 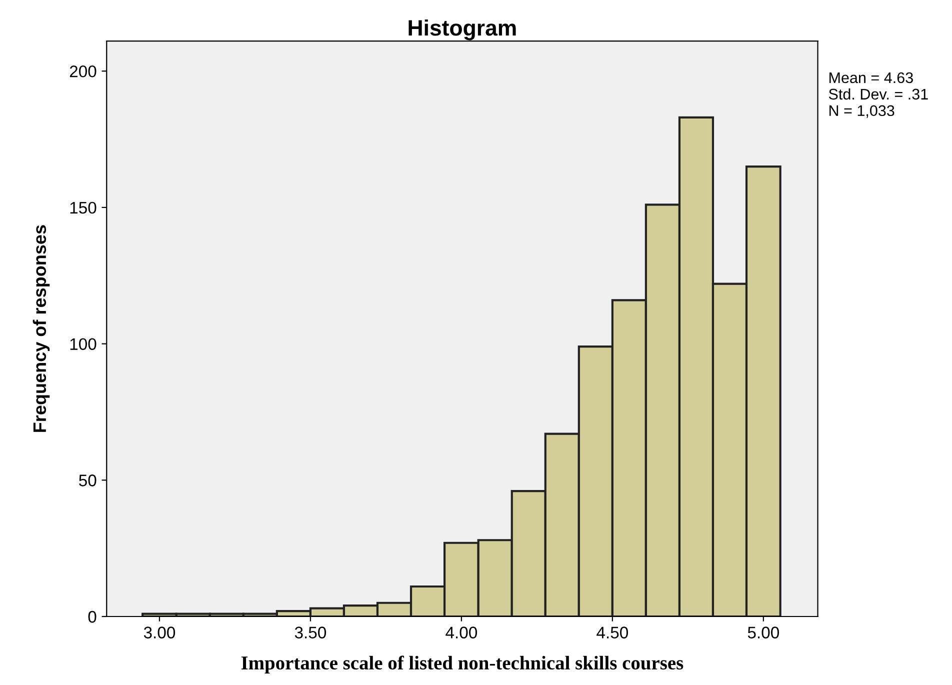 What do you see at coordinates (612, 632) in the screenshot?
I see `x-tick-label: 4.50` at bounding box center [612, 632].